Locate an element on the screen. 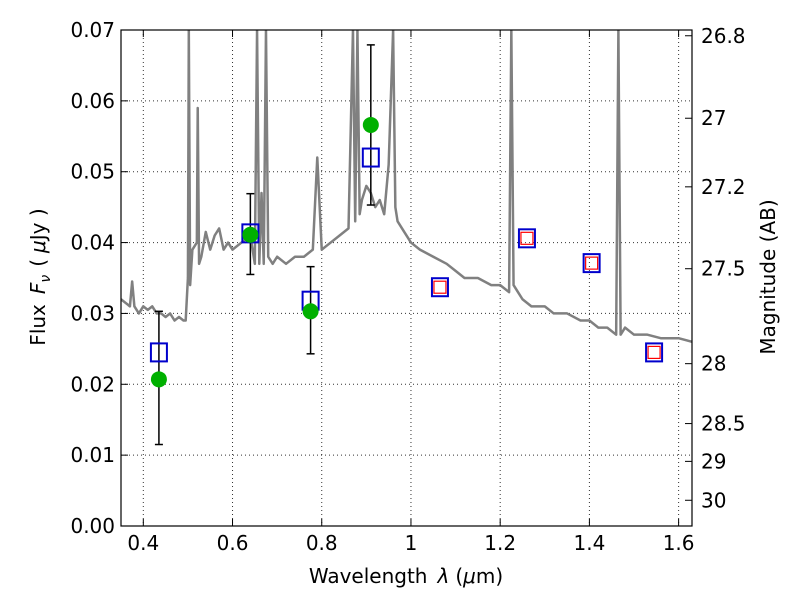 This screenshot has width=800, height=600. y-tick-label: 0.05 is located at coordinates (92, 172).